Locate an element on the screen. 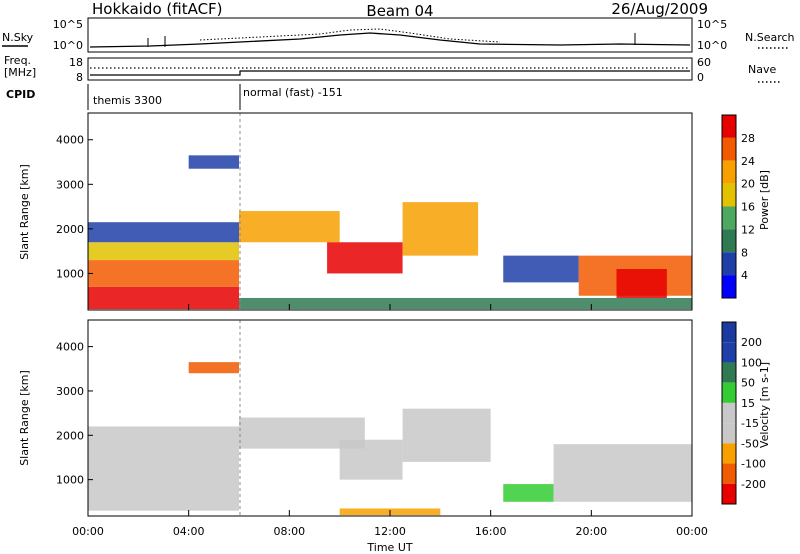 The image size is (800, 554). beam-label: Beam 04 is located at coordinates (399, 11).